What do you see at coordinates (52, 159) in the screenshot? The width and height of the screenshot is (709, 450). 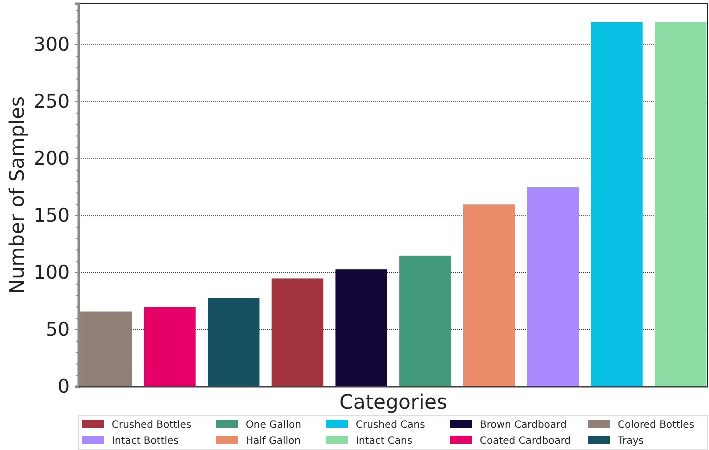 I see `y-tick-label: 200` at bounding box center [52, 159].